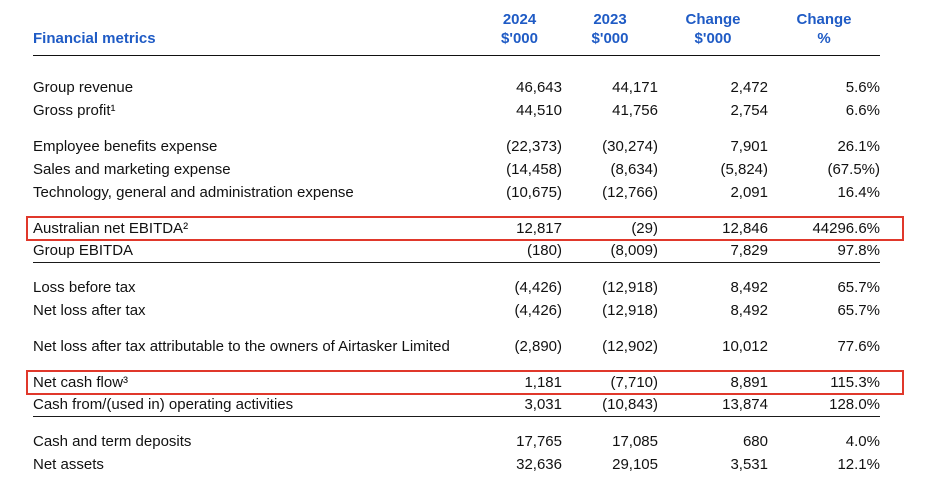 The width and height of the screenshot is (936, 502). I want to click on cell-2023: (10,843), so click(630, 404).